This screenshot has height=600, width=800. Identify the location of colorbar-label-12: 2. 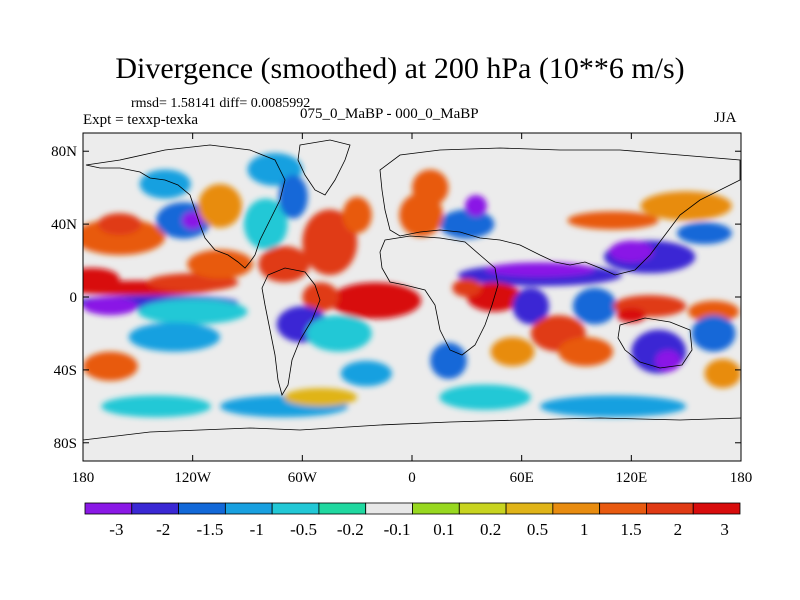
(678, 529).